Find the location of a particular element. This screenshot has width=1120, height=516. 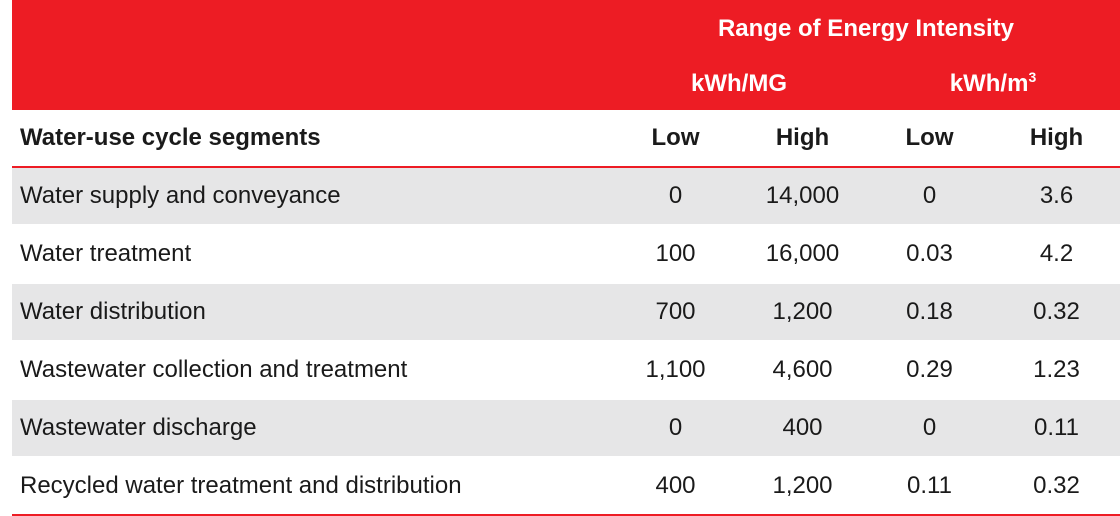

high-mg-cell: 400 is located at coordinates (802, 428).